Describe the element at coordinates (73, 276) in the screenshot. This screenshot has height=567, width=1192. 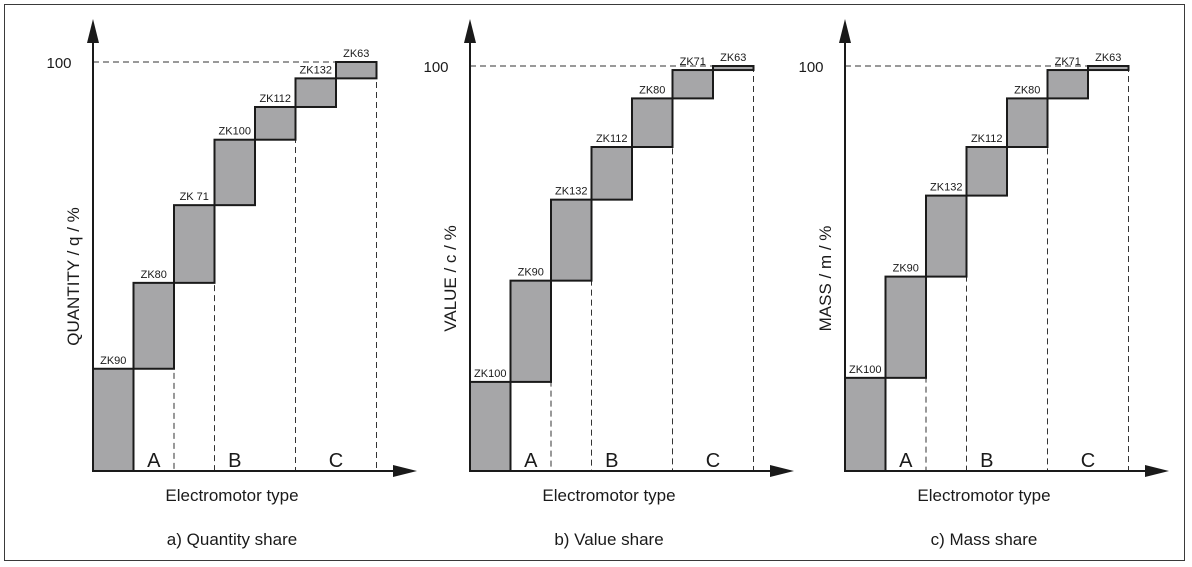
I see `y-axis-label: QUANTITY / q / %` at that location.